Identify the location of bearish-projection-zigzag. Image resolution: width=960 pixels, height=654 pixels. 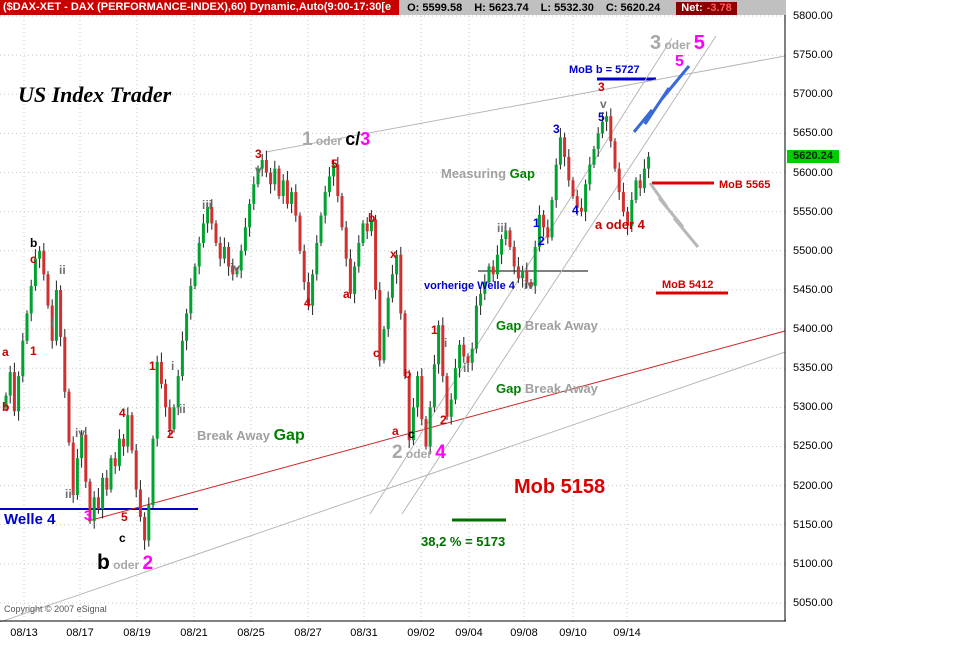
(674, 215).